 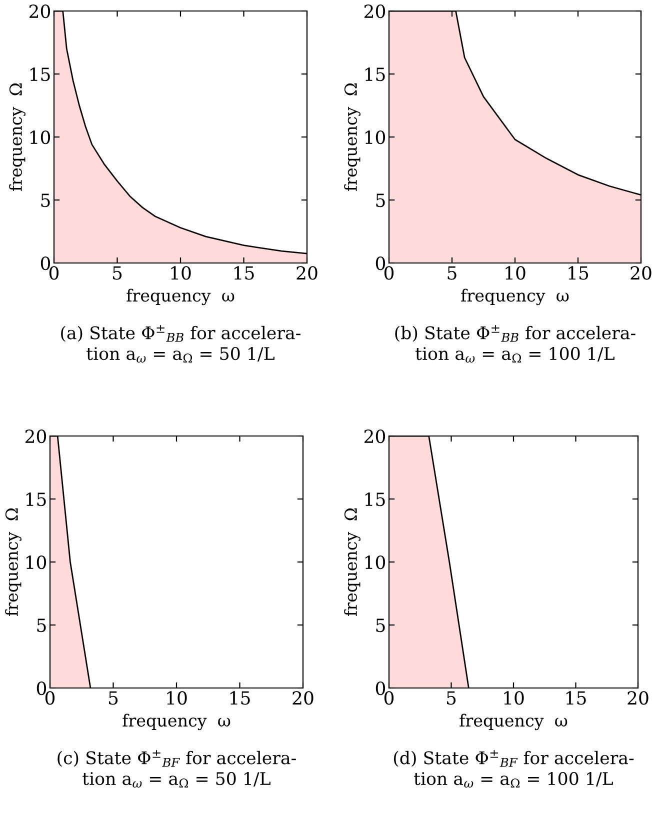 I want to click on chart-title: (c) State Φ$^{±}$$_{BF}$ for accelera- tion a$_{ω}$ = a$_{Ω}$ = 50 1/L, so click(x=177, y=769).